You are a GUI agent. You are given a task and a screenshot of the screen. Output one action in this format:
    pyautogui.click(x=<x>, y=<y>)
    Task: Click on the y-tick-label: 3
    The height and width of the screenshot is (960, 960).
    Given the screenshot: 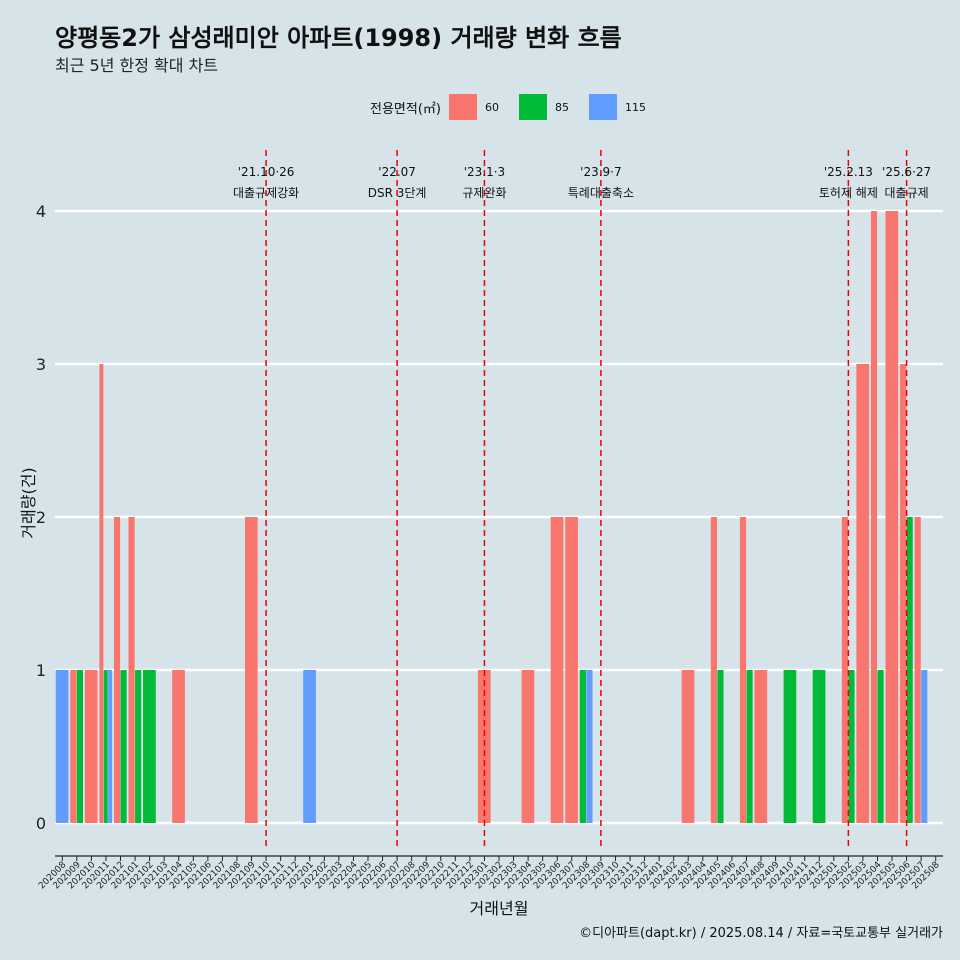 What is the action you would take?
    pyautogui.click(x=41, y=364)
    